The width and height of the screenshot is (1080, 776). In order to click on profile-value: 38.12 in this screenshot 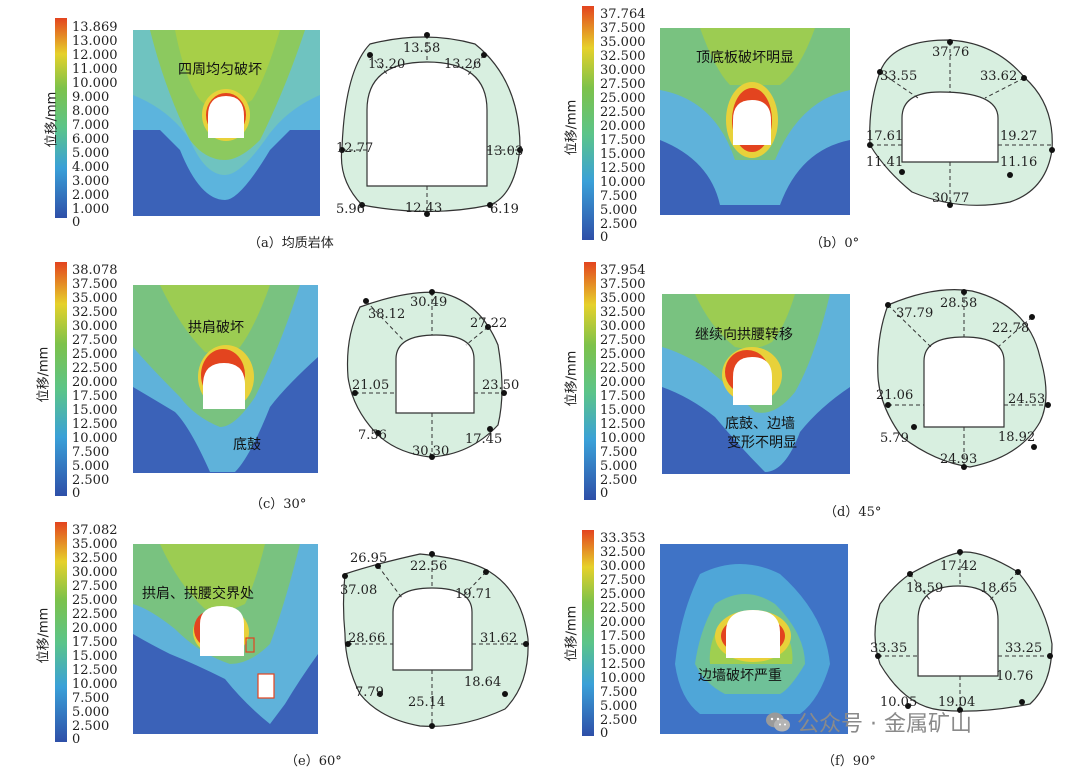, I will do `click(386, 314)`.